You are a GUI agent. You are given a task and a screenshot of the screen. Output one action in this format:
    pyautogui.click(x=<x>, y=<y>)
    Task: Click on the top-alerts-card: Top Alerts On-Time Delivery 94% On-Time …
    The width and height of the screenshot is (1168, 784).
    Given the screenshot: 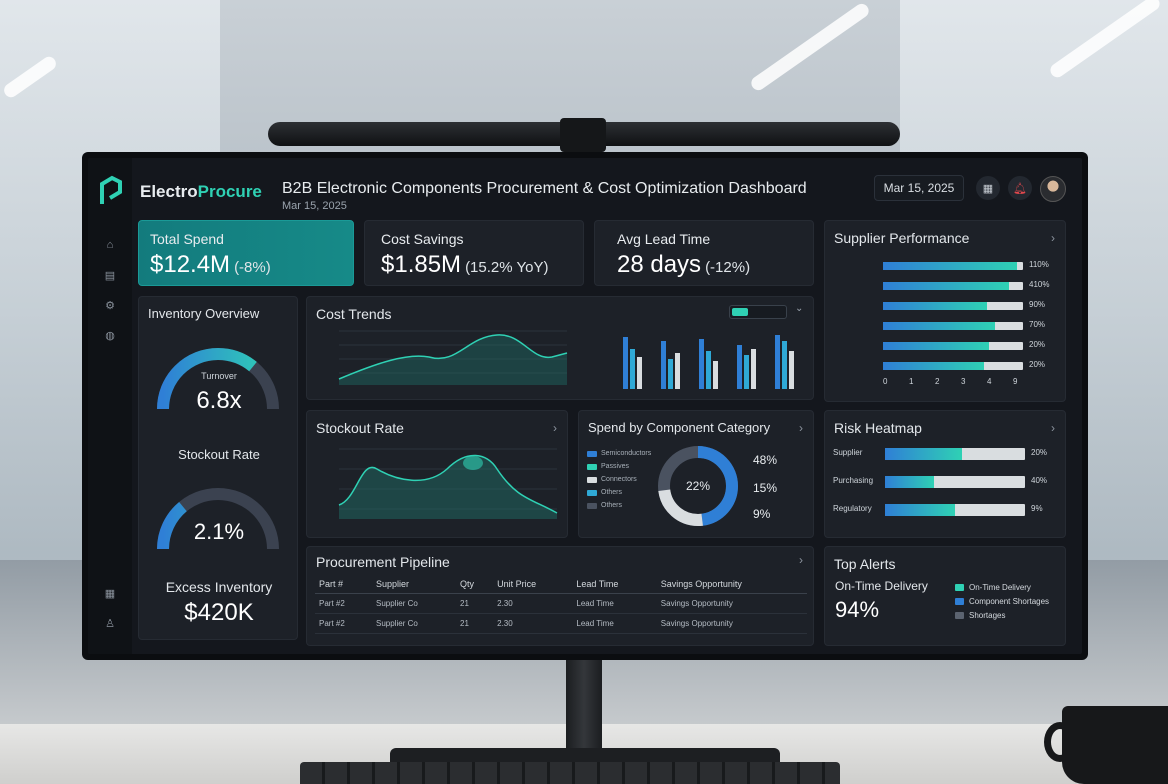 What is the action you would take?
    pyautogui.click(x=945, y=596)
    